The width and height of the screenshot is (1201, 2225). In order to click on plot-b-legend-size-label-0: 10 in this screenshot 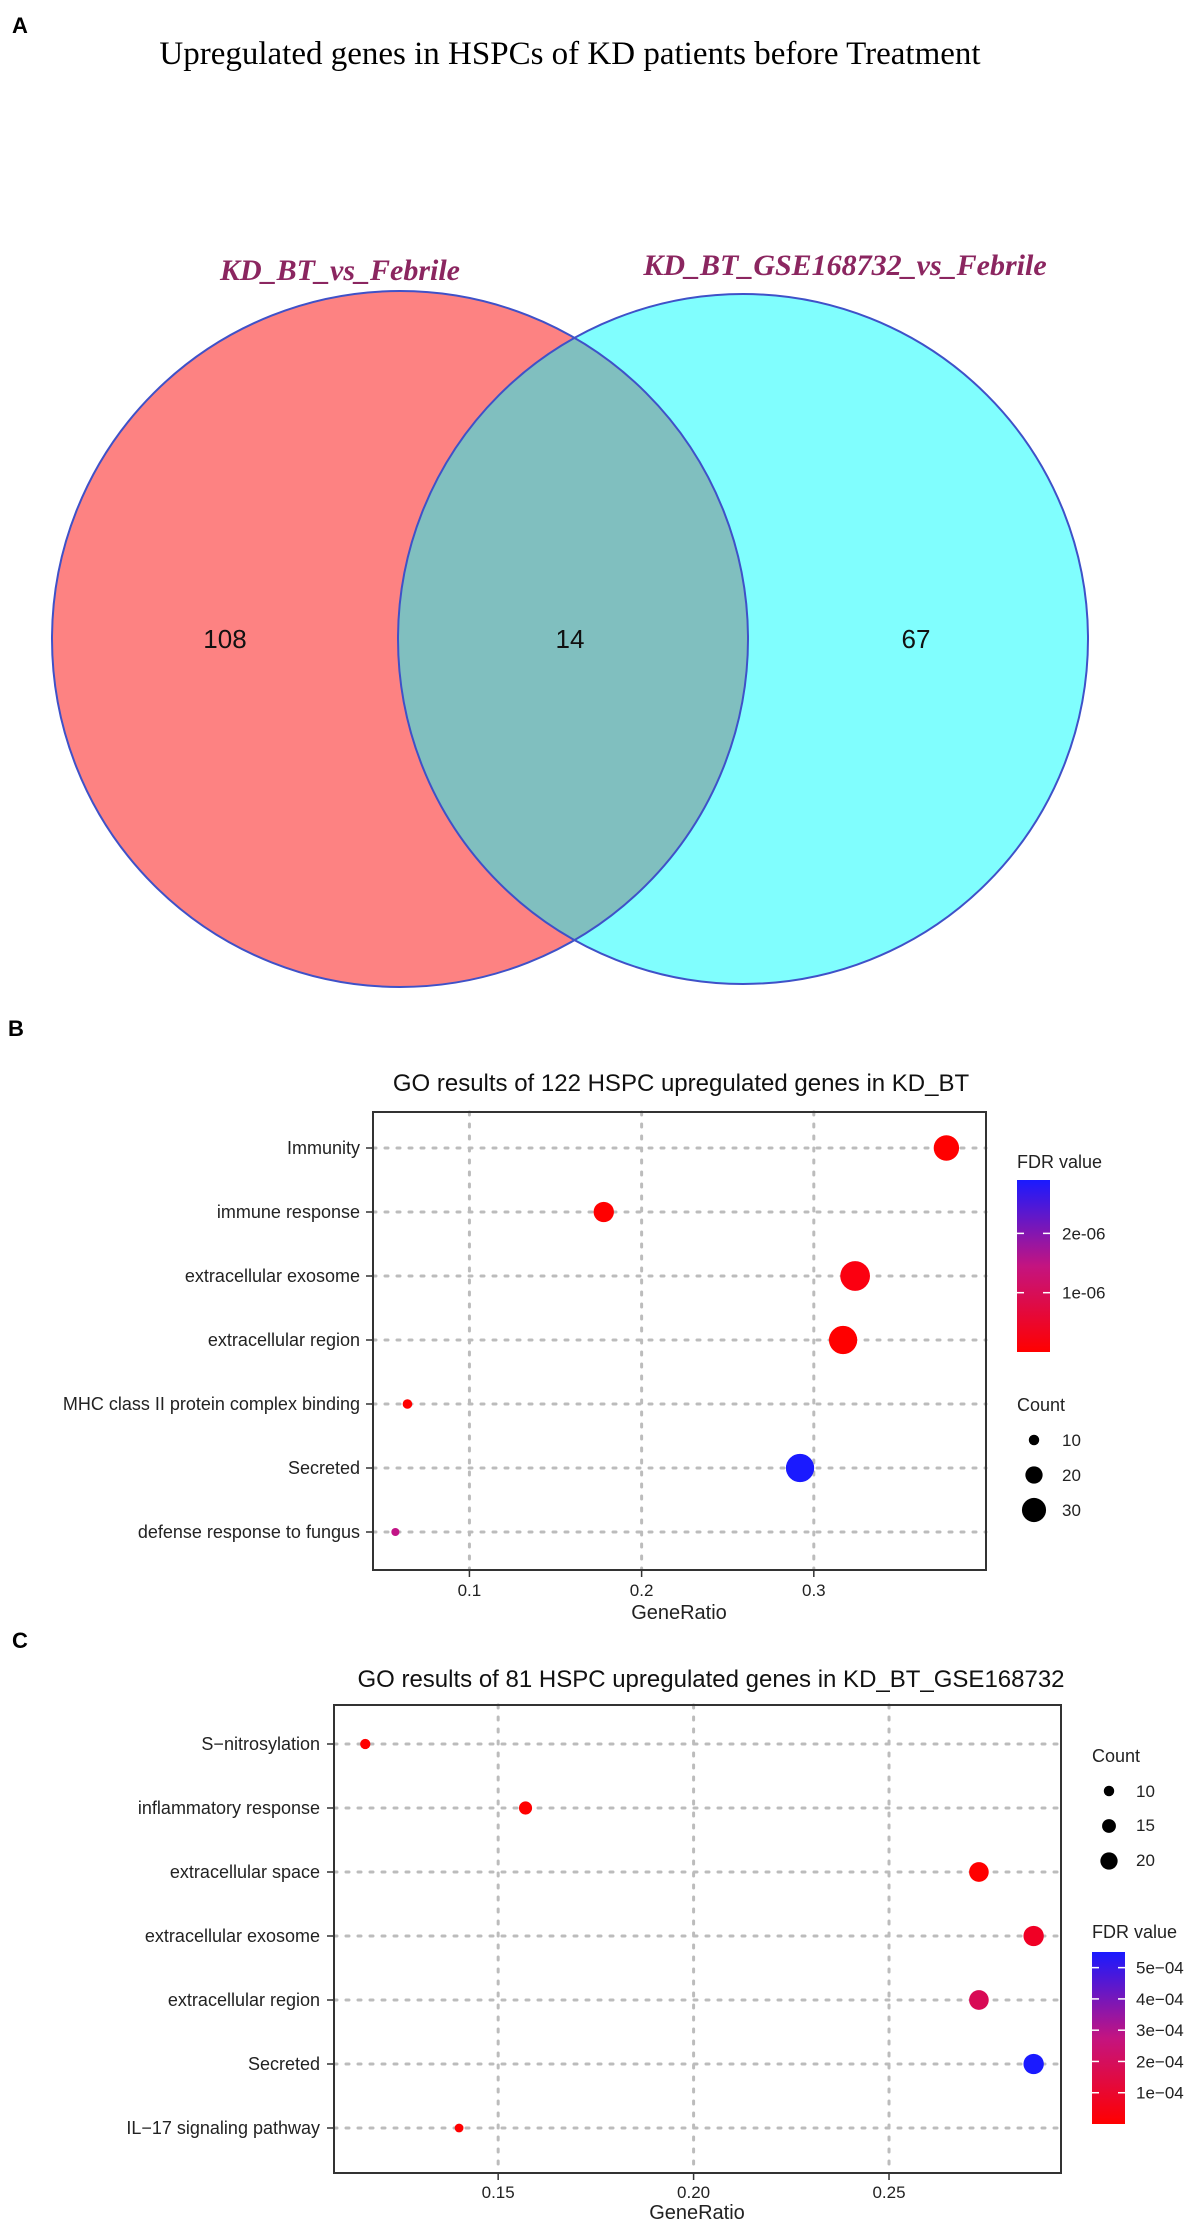, I will do `click(1071, 1440)`.